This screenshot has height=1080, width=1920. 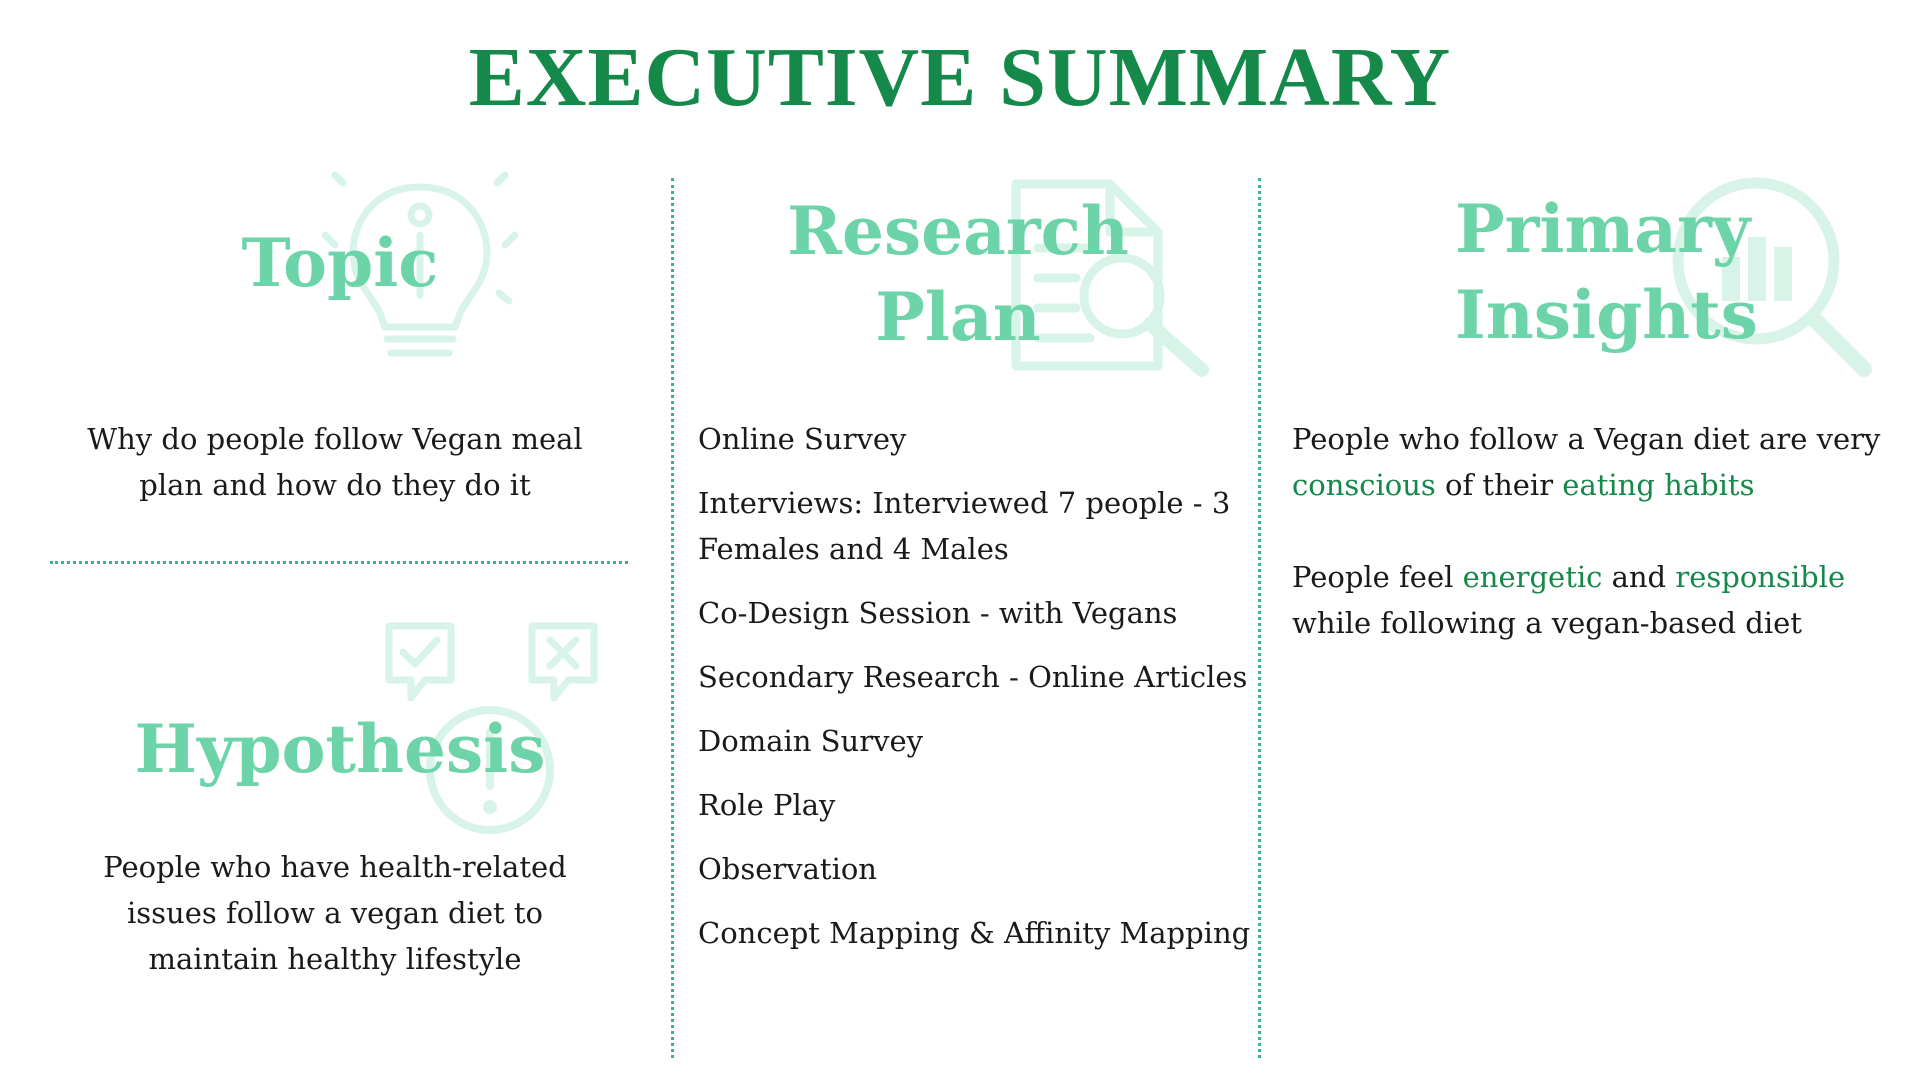 What do you see at coordinates (335, 485) in the screenshot?
I see `topic-text-line: plan and how do they do it` at bounding box center [335, 485].